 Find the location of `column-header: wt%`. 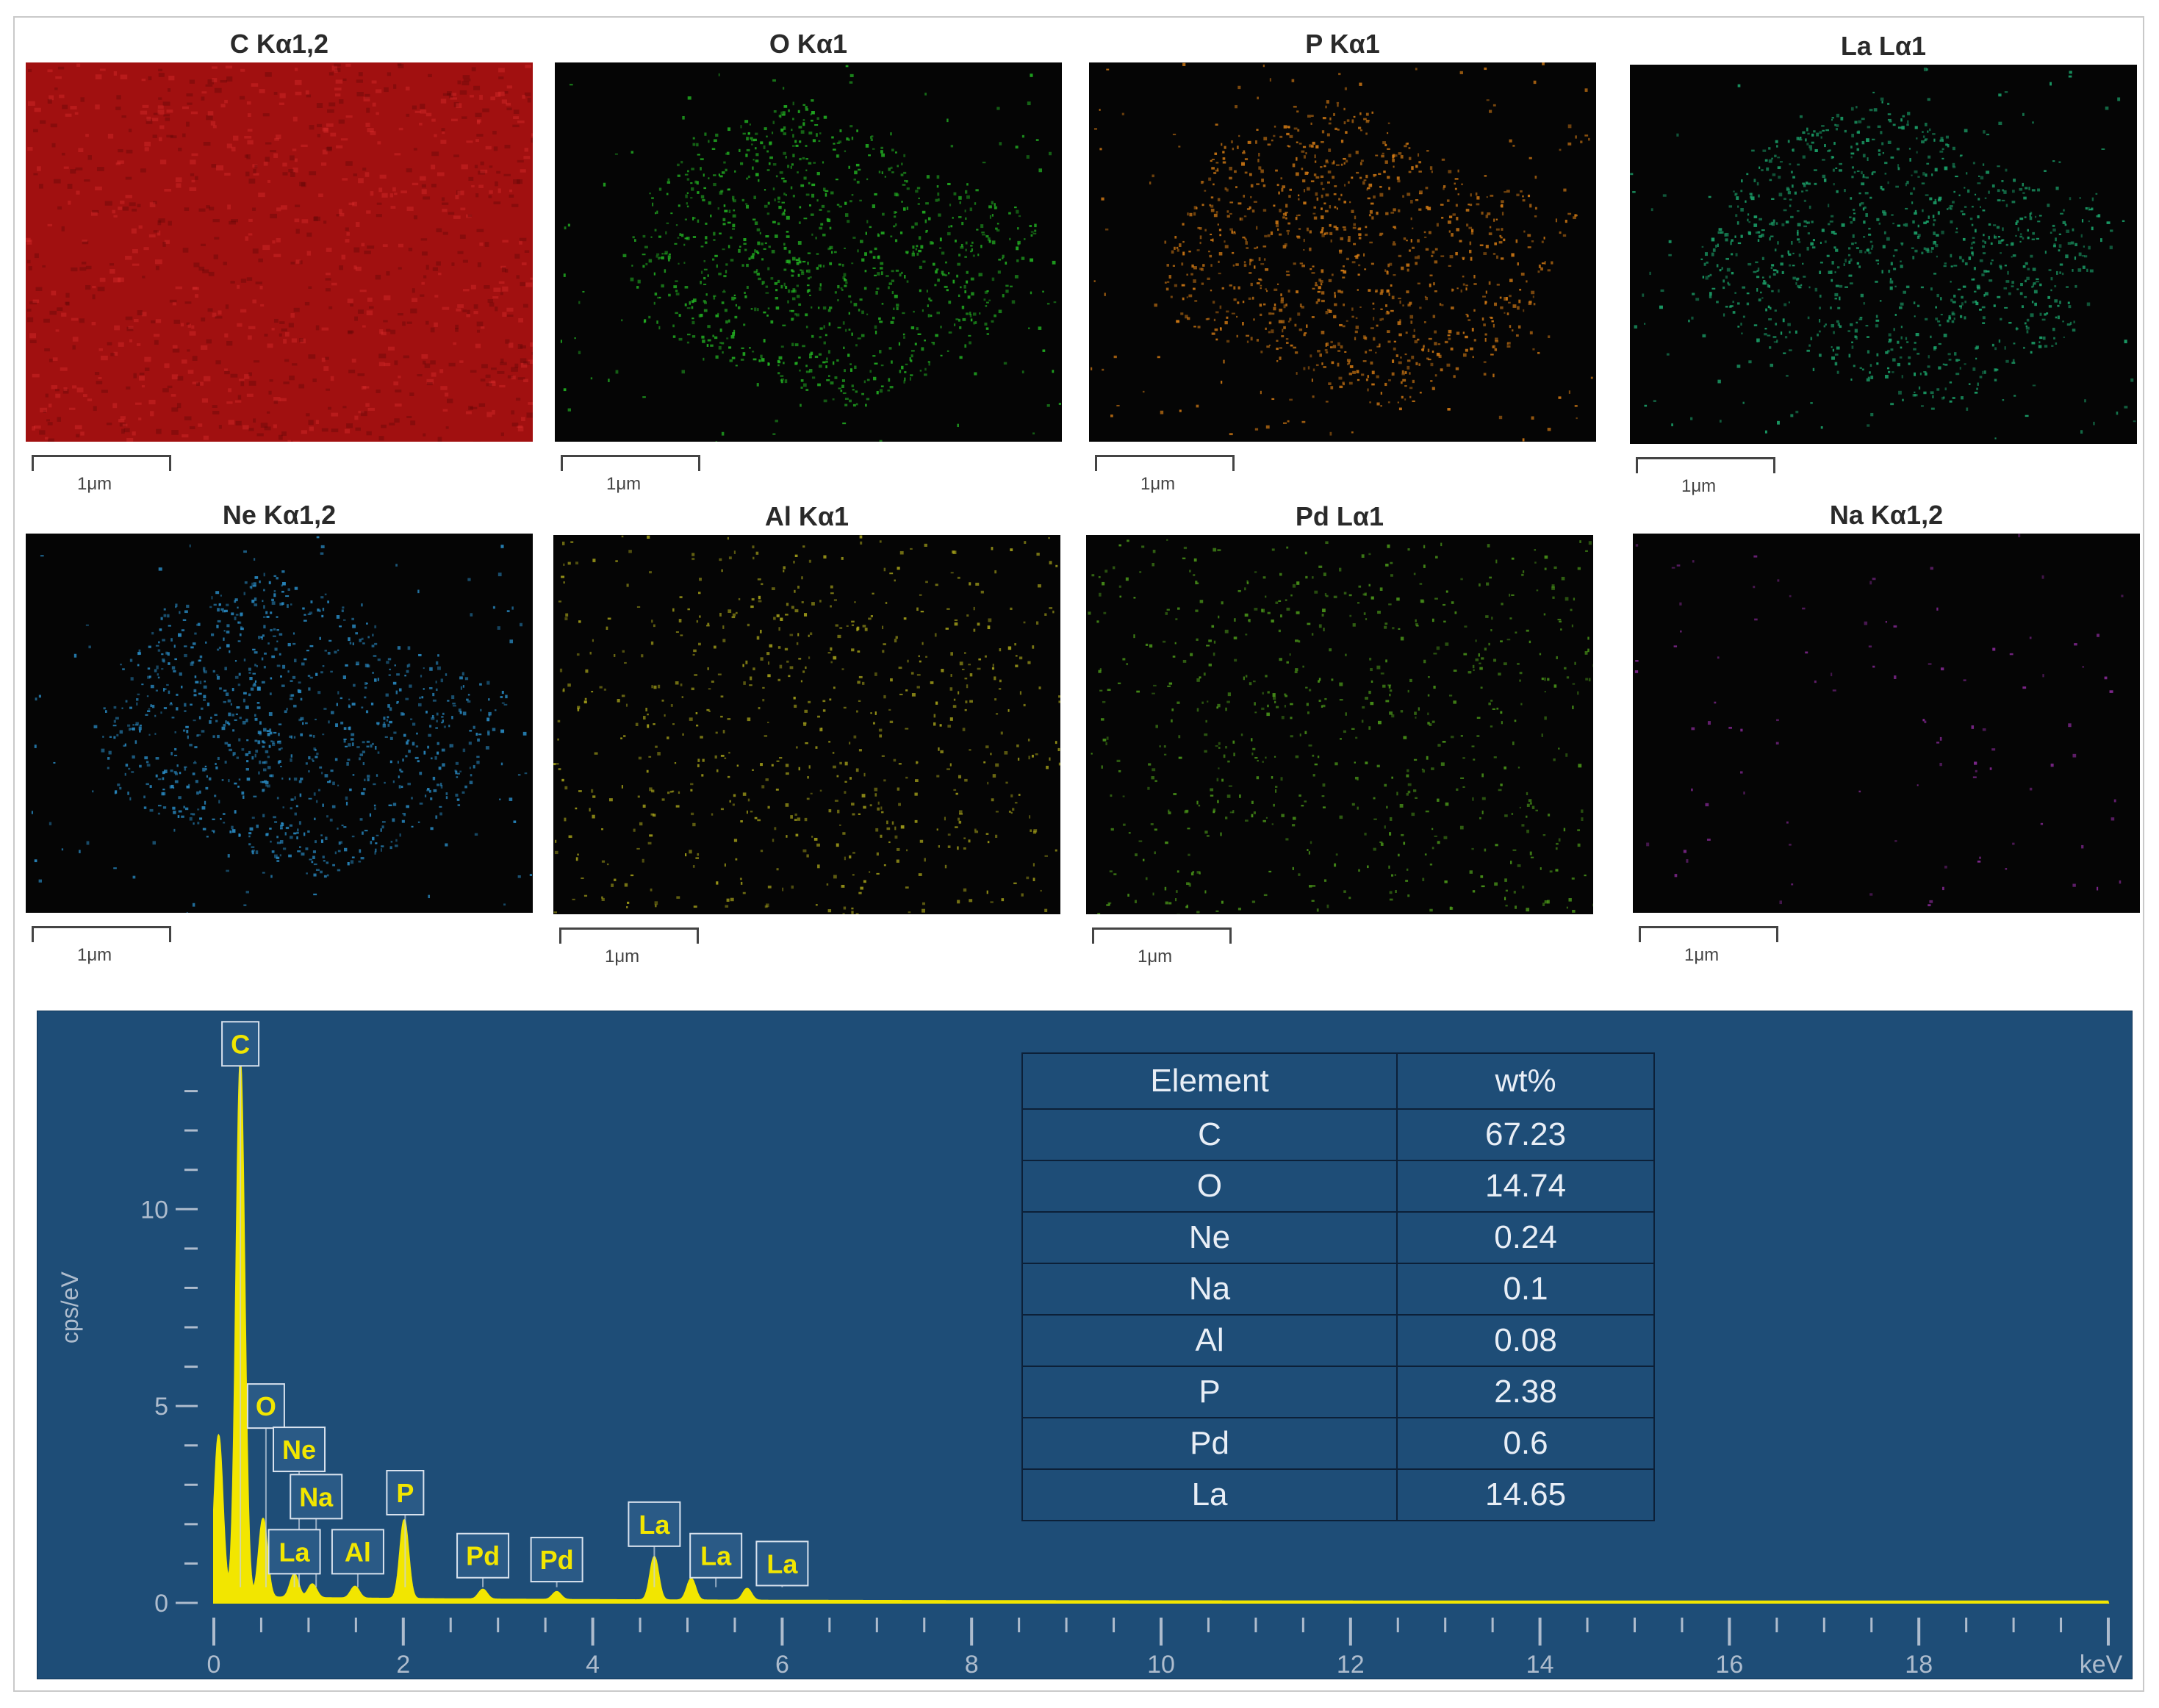

column-header: wt% is located at coordinates (1526, 1081).